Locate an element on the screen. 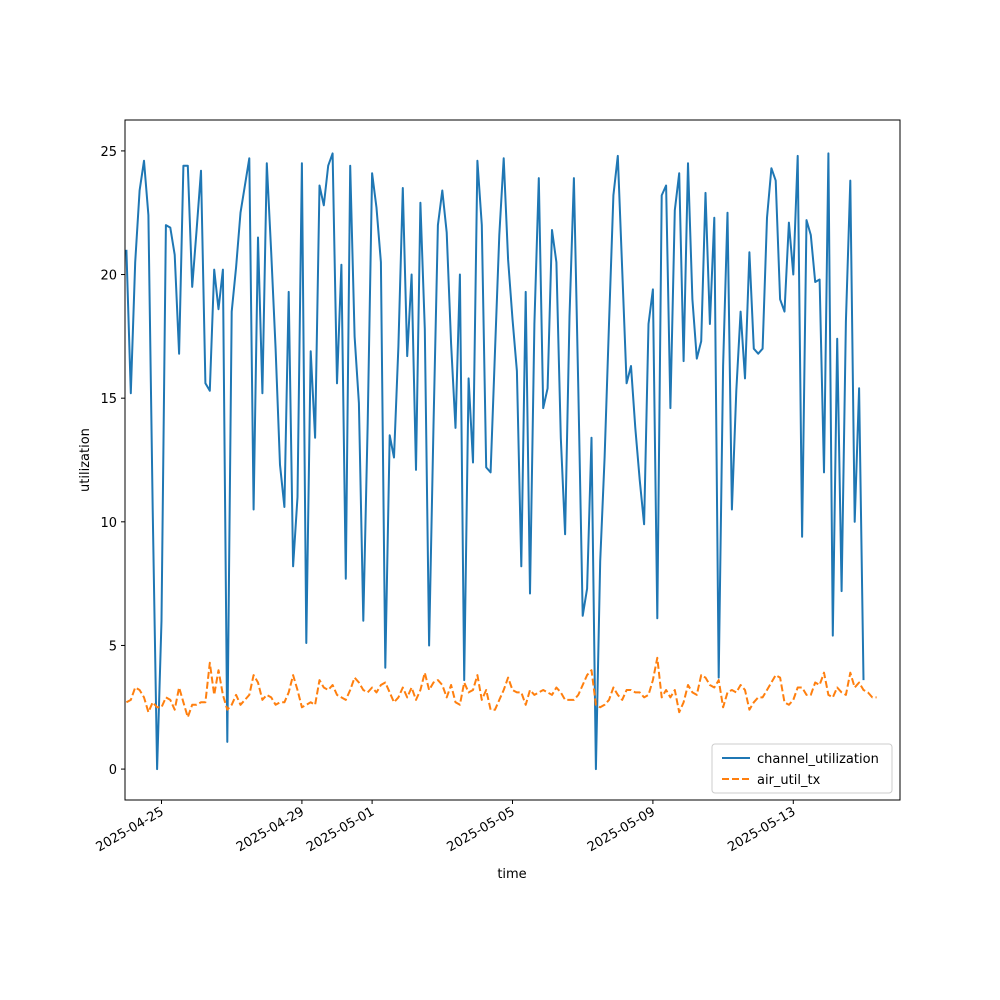  y-tick-label: 0 is located at coordinates (113, 770).